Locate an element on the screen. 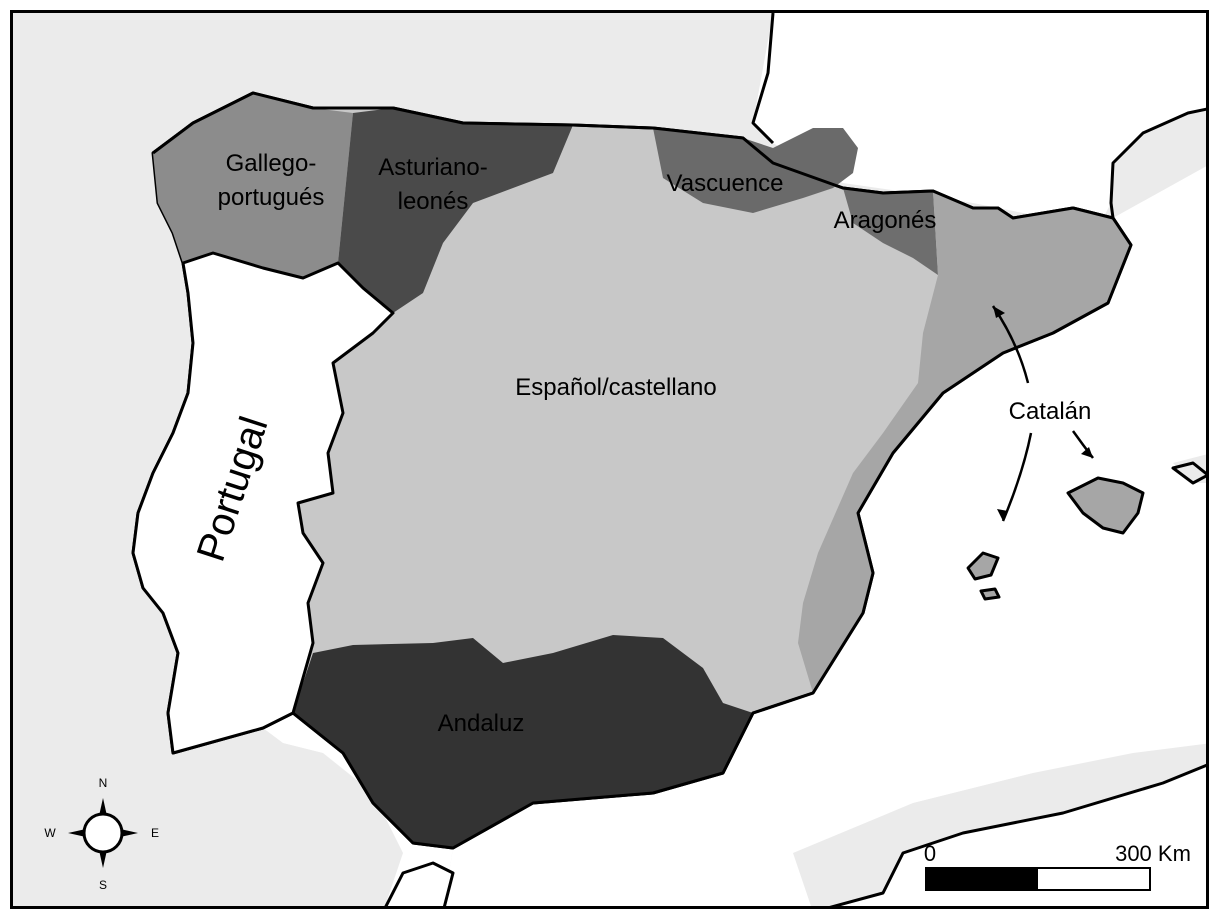  bay-of-biscay is located at coordinates (979, 120).